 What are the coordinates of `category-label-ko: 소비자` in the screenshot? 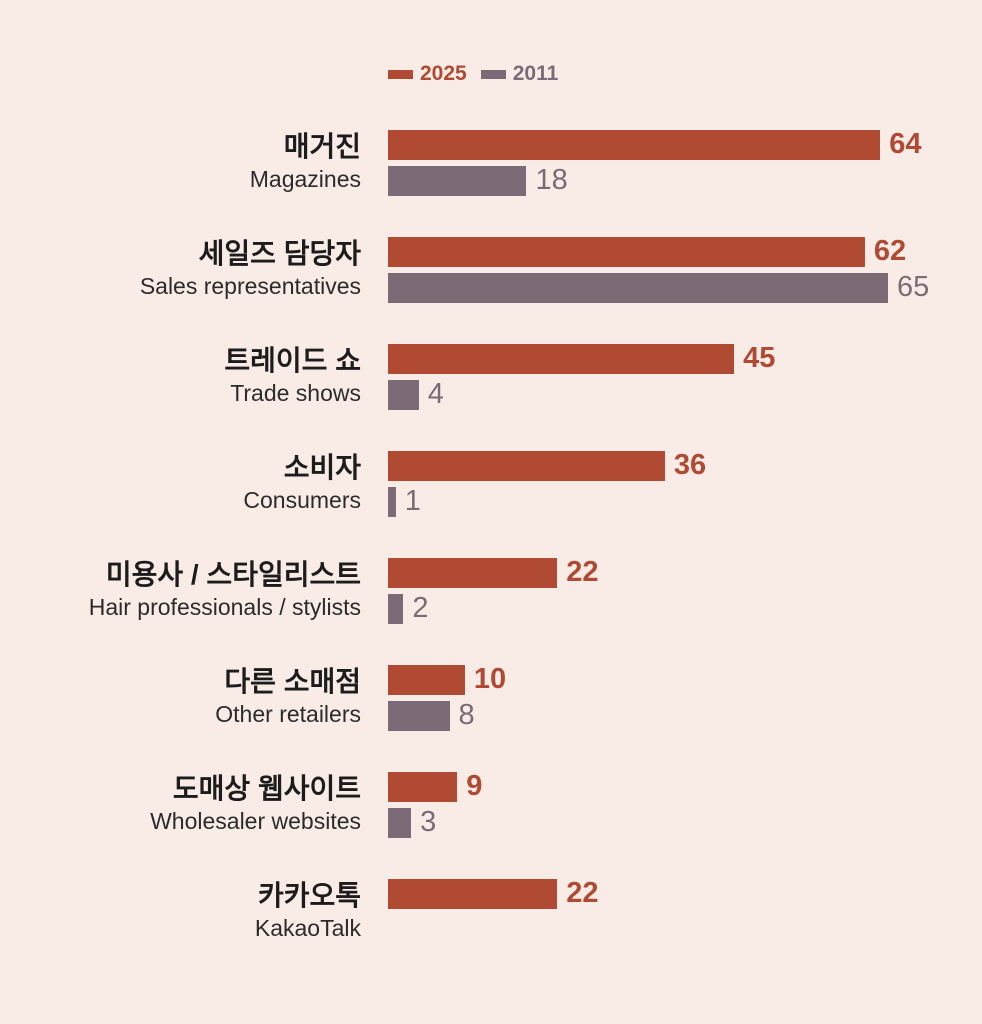 It's located at (322, 467).